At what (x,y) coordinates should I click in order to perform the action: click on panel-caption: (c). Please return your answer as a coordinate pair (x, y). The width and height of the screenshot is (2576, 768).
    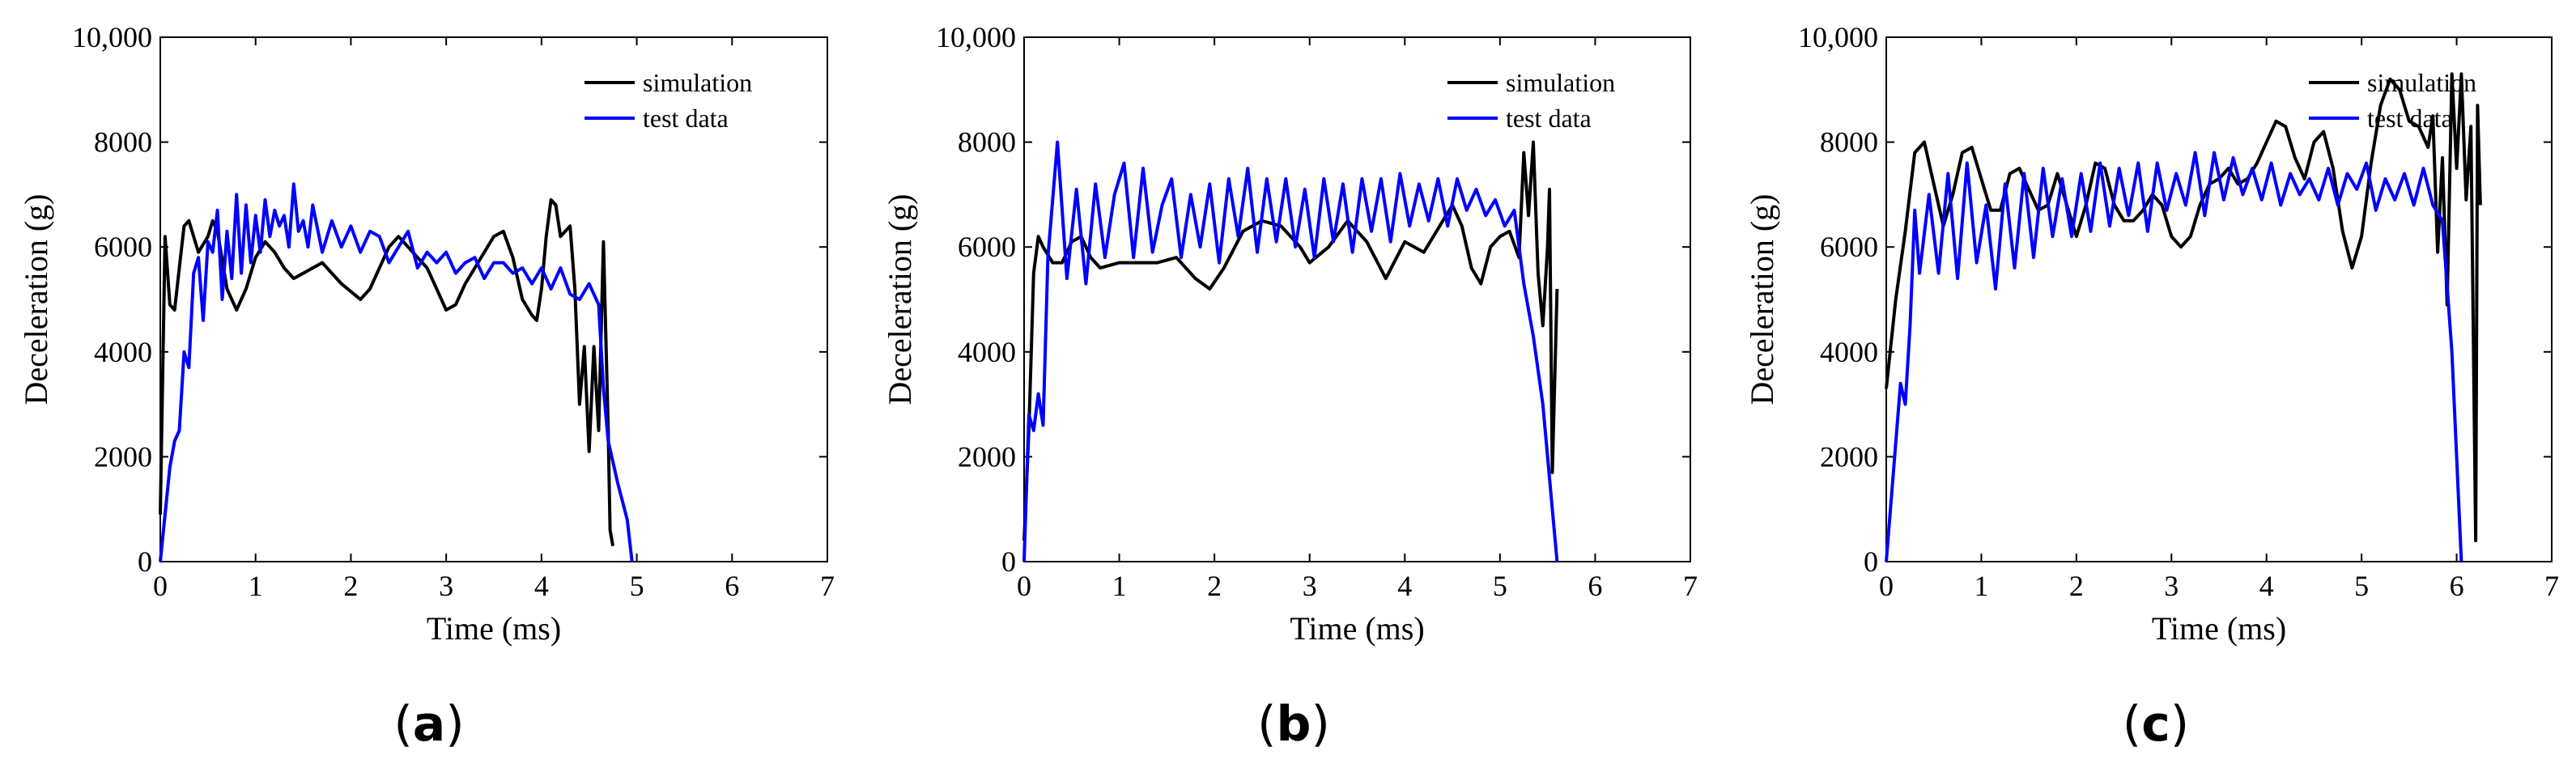
    Looking at the image, I should click on (2156, 724).